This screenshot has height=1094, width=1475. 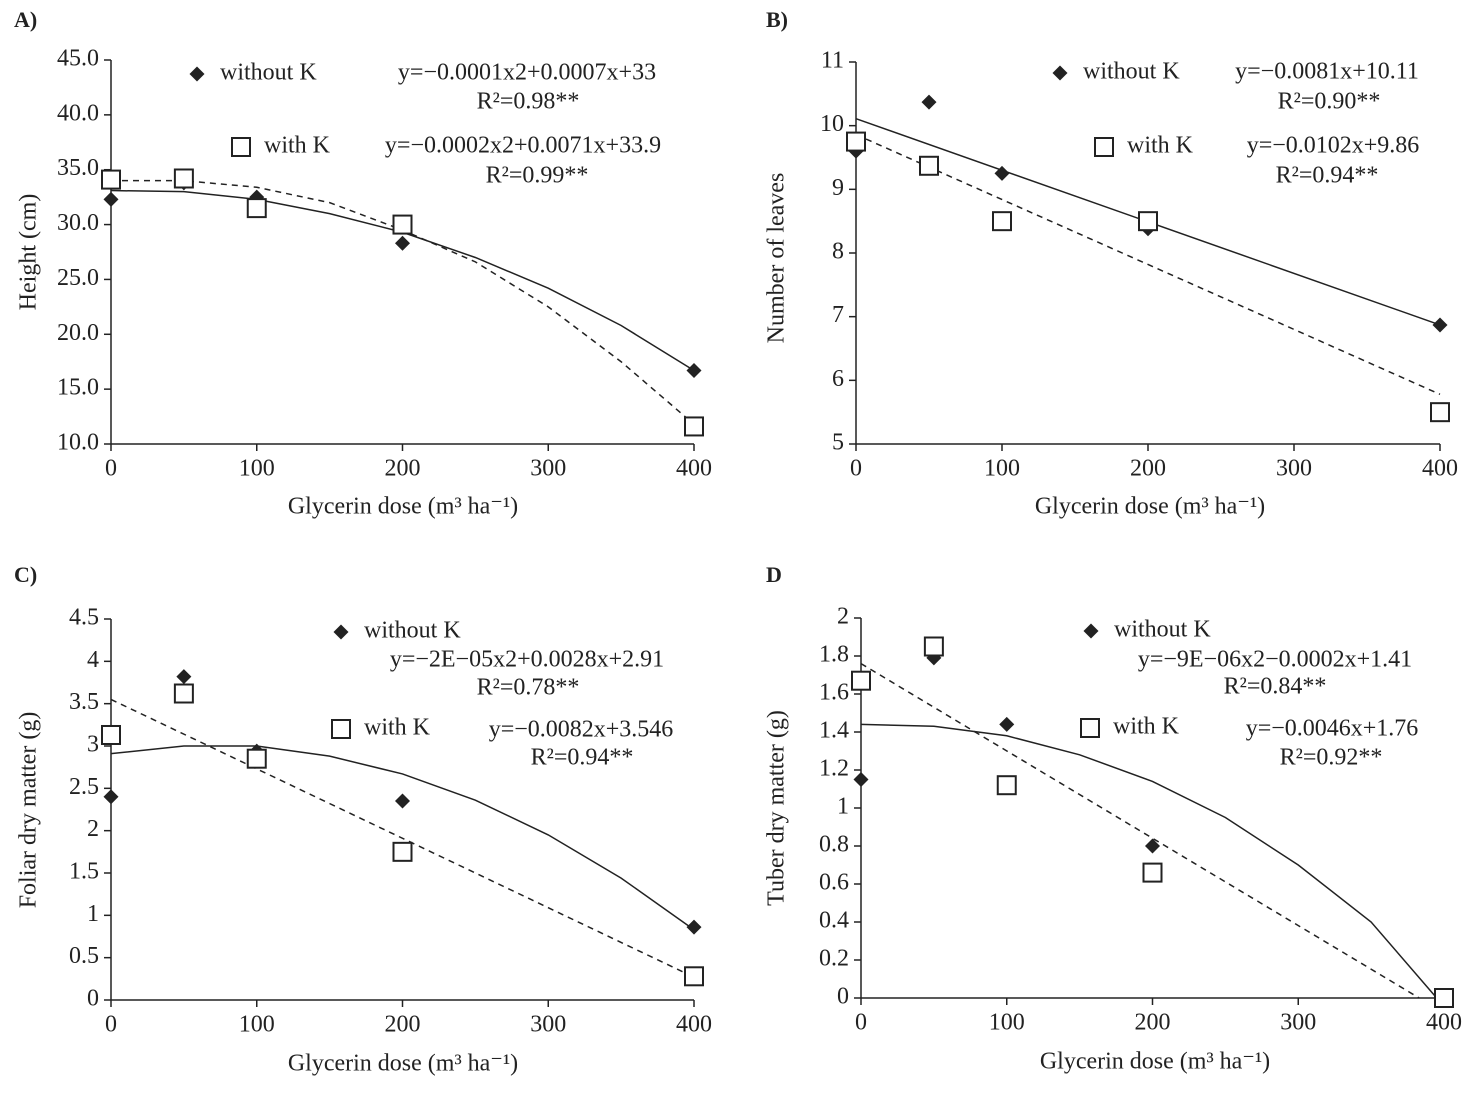 I want to click on y-tick-label: 0, so click(x=843, y=997).